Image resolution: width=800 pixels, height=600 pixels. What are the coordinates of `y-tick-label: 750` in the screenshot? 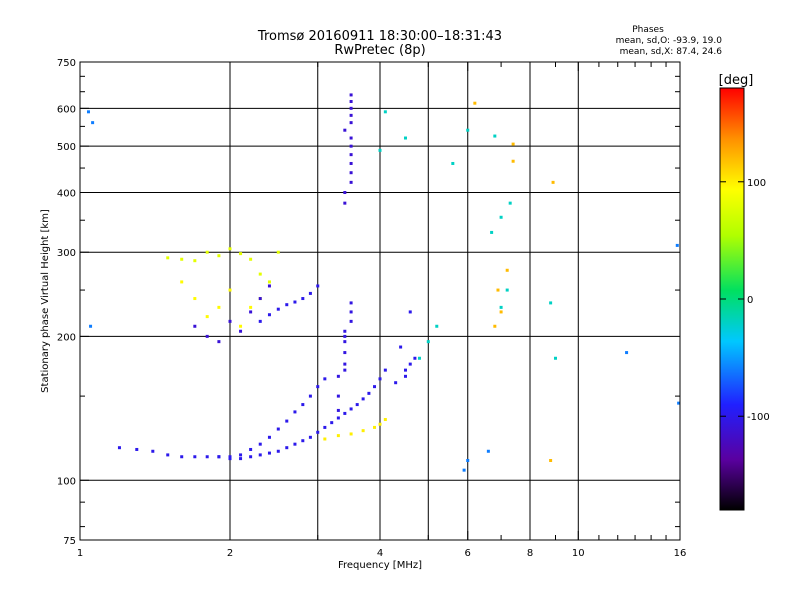 It's located at (66, 63).